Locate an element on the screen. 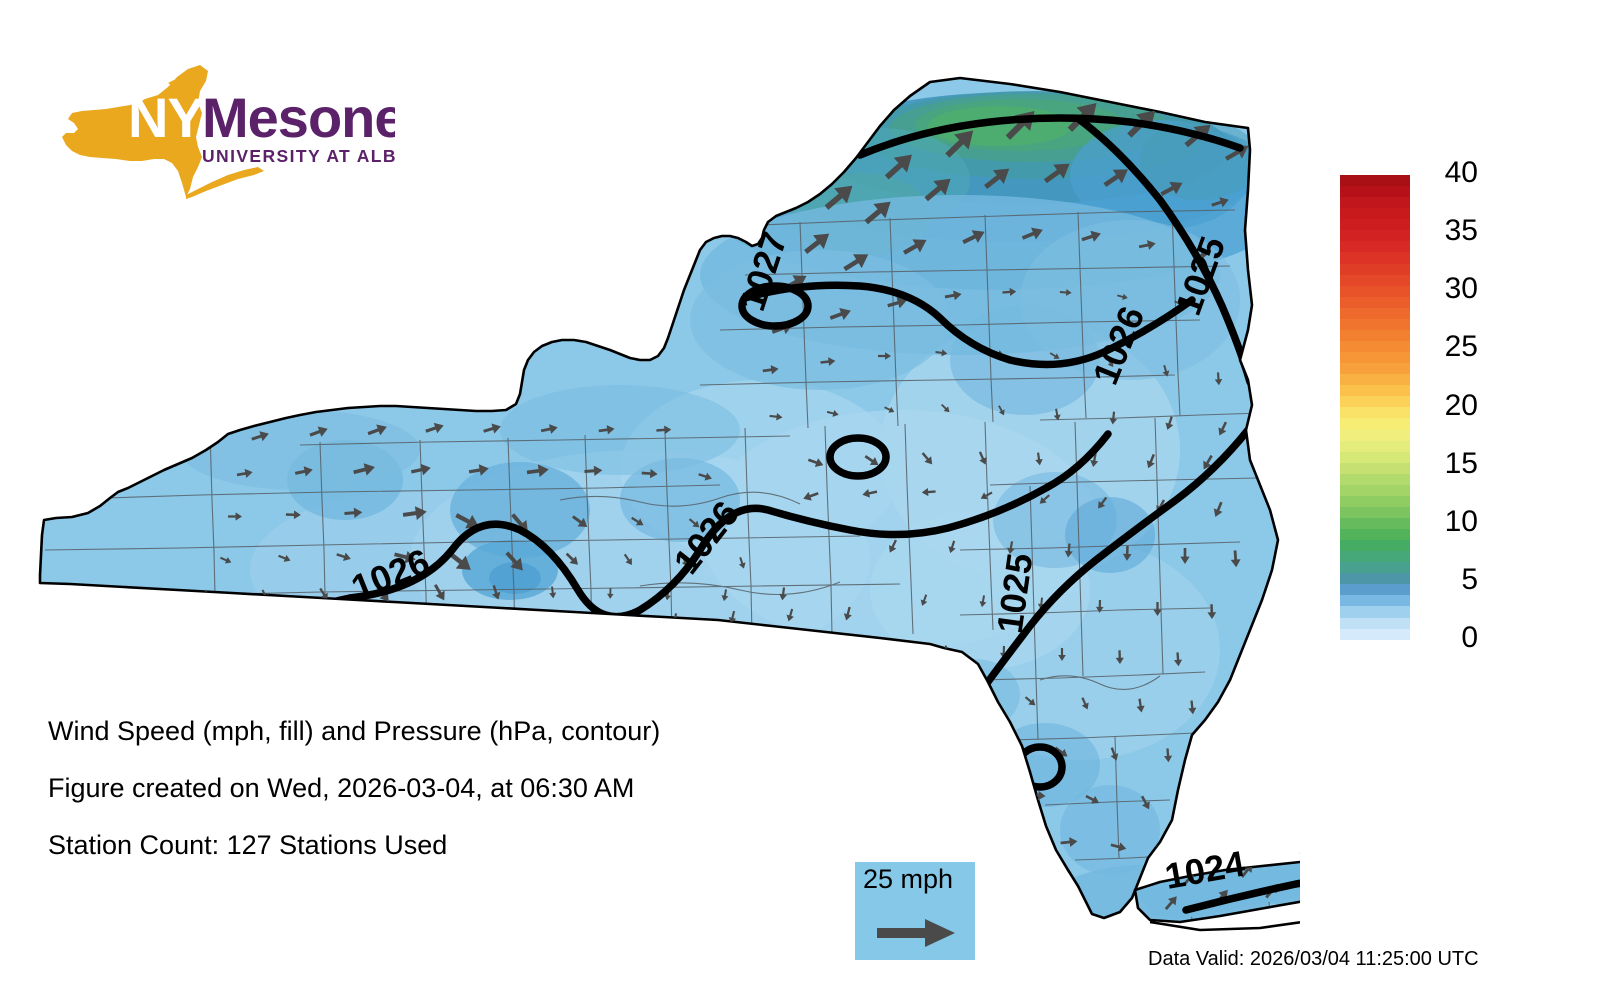  colorbar-tick-0: 0 is located at coordinates (1469, 637).